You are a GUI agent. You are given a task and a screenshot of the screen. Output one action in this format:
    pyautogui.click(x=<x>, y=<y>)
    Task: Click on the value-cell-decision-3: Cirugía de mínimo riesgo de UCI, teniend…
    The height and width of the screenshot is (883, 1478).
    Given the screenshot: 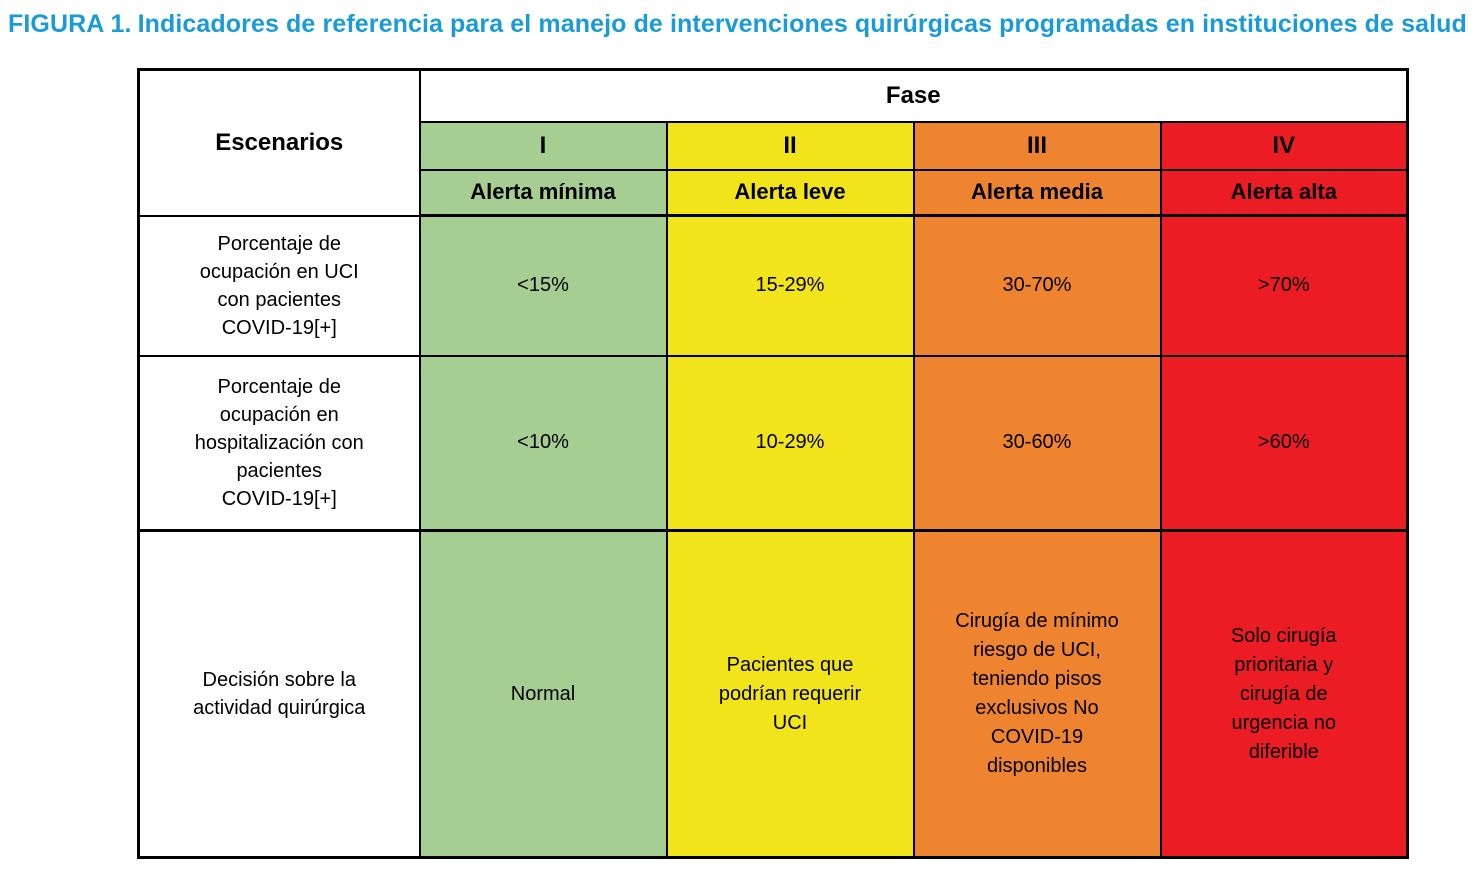 What is the action you would take?
    pyautogui.click(x=1037, y=694)
    